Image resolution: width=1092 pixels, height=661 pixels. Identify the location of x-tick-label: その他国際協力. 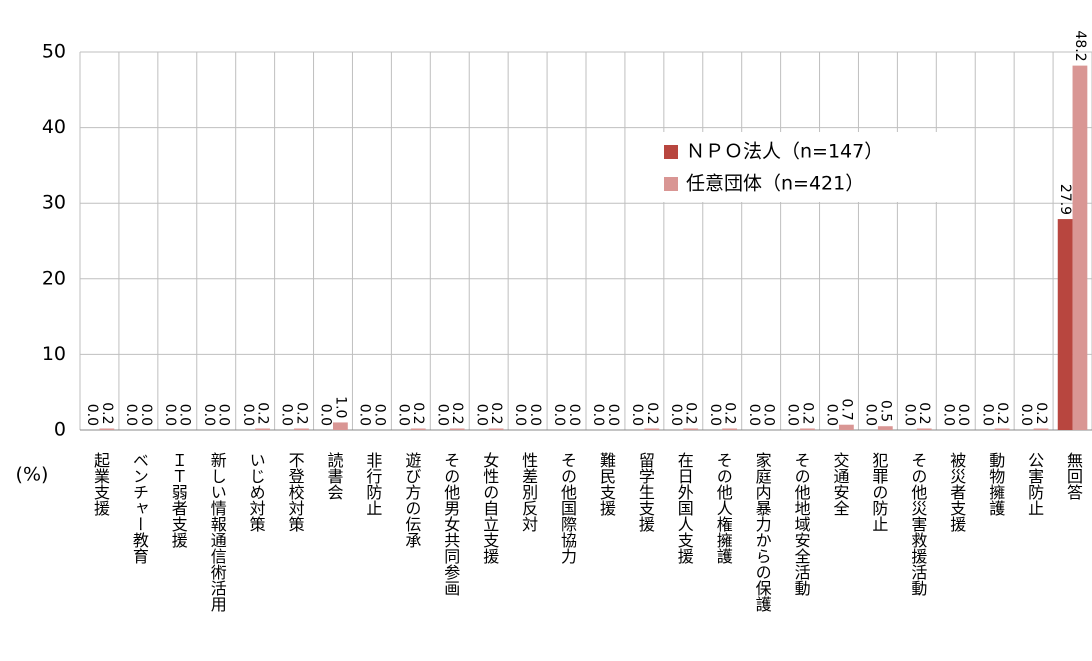
(567, 508).